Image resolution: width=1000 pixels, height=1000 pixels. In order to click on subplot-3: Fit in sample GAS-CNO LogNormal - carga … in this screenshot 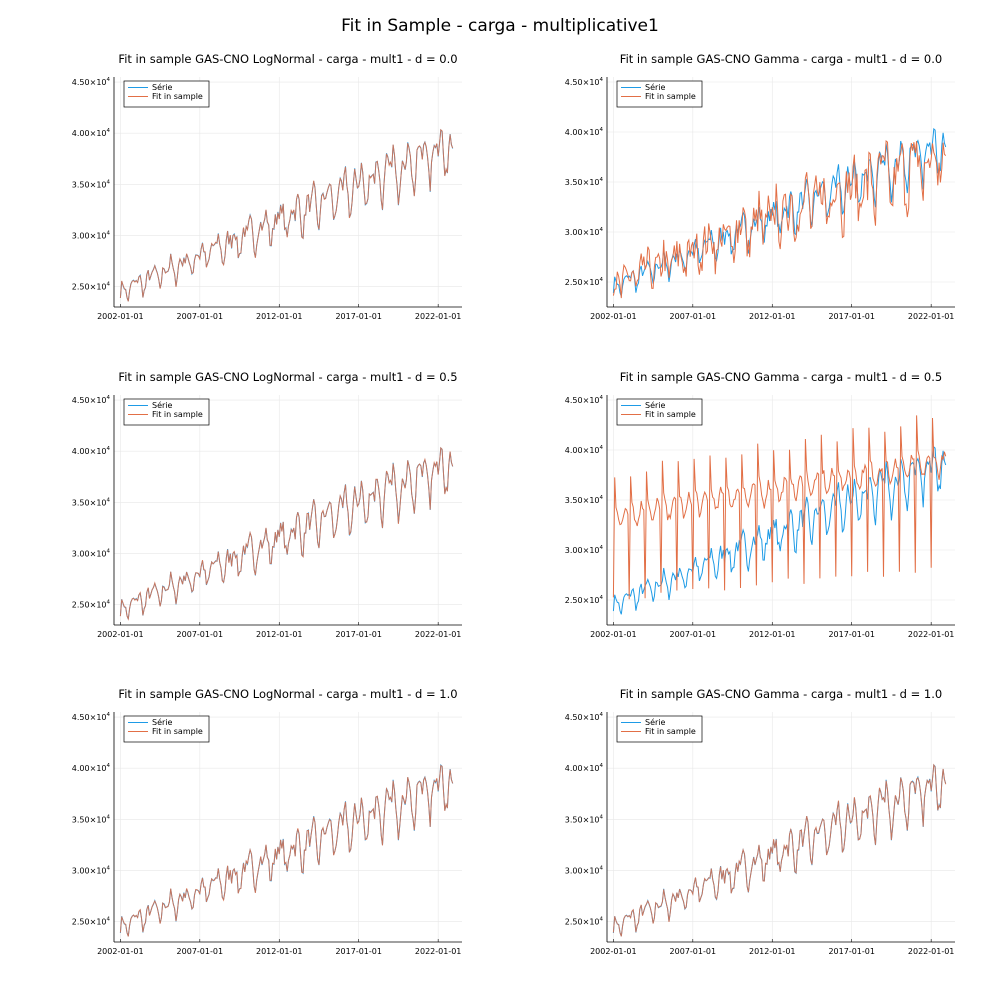, I will do `click(252, 507)`.